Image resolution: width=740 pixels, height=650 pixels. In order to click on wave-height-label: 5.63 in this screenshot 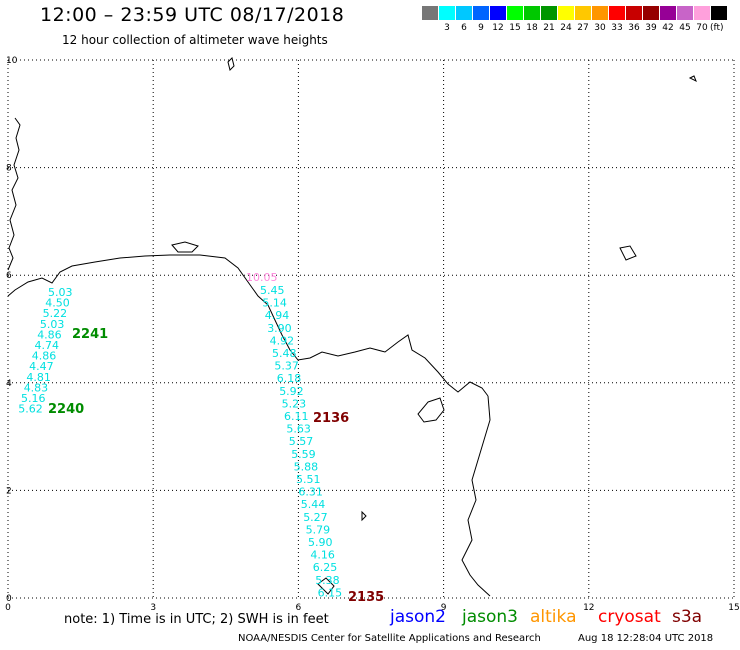, I will do `click(298, 429)`.